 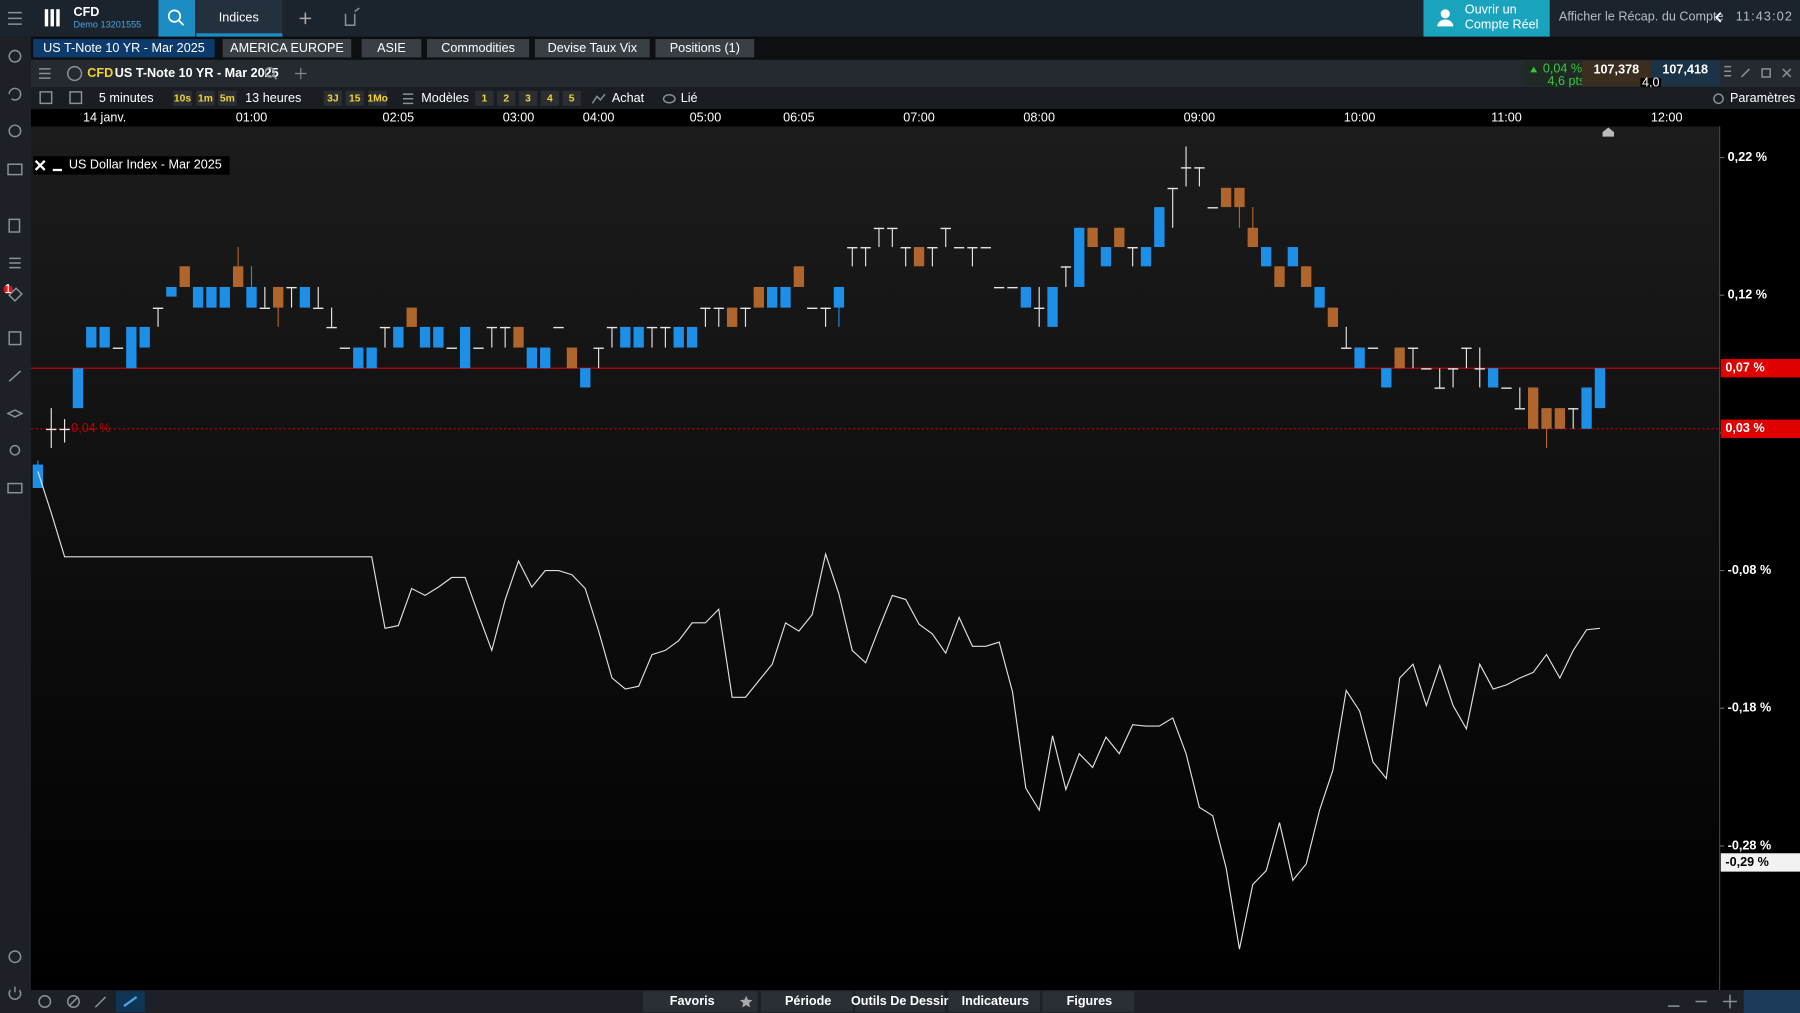 I want to click on link: Lié, so click(x=689, y=98).